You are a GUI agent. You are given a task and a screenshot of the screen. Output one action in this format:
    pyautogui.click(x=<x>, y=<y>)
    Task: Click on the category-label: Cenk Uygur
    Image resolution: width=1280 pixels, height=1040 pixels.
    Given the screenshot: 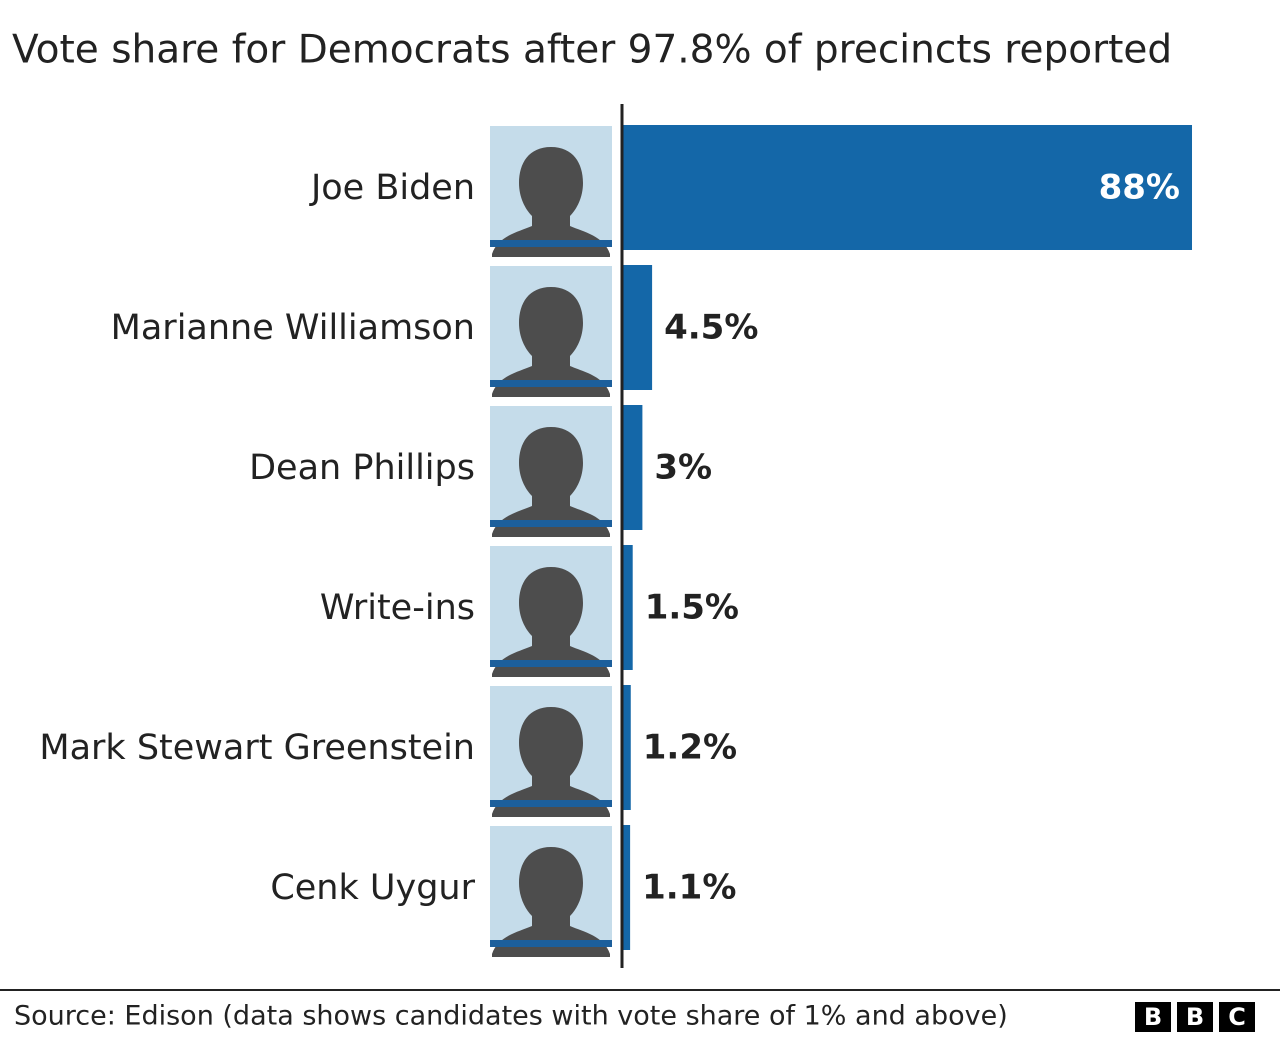 What is the action you would take?
    pyautogui.click(x=372, y=888)
    